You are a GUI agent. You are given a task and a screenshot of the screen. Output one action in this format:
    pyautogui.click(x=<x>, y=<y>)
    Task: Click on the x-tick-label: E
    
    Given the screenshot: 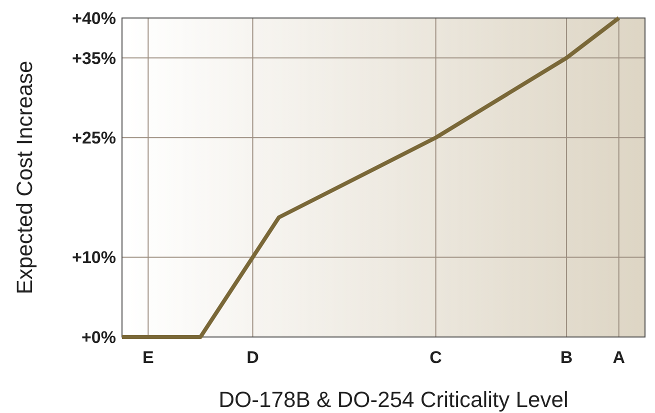 What is the action you would take?
    pyautogui.click(x=148, y=357)
    